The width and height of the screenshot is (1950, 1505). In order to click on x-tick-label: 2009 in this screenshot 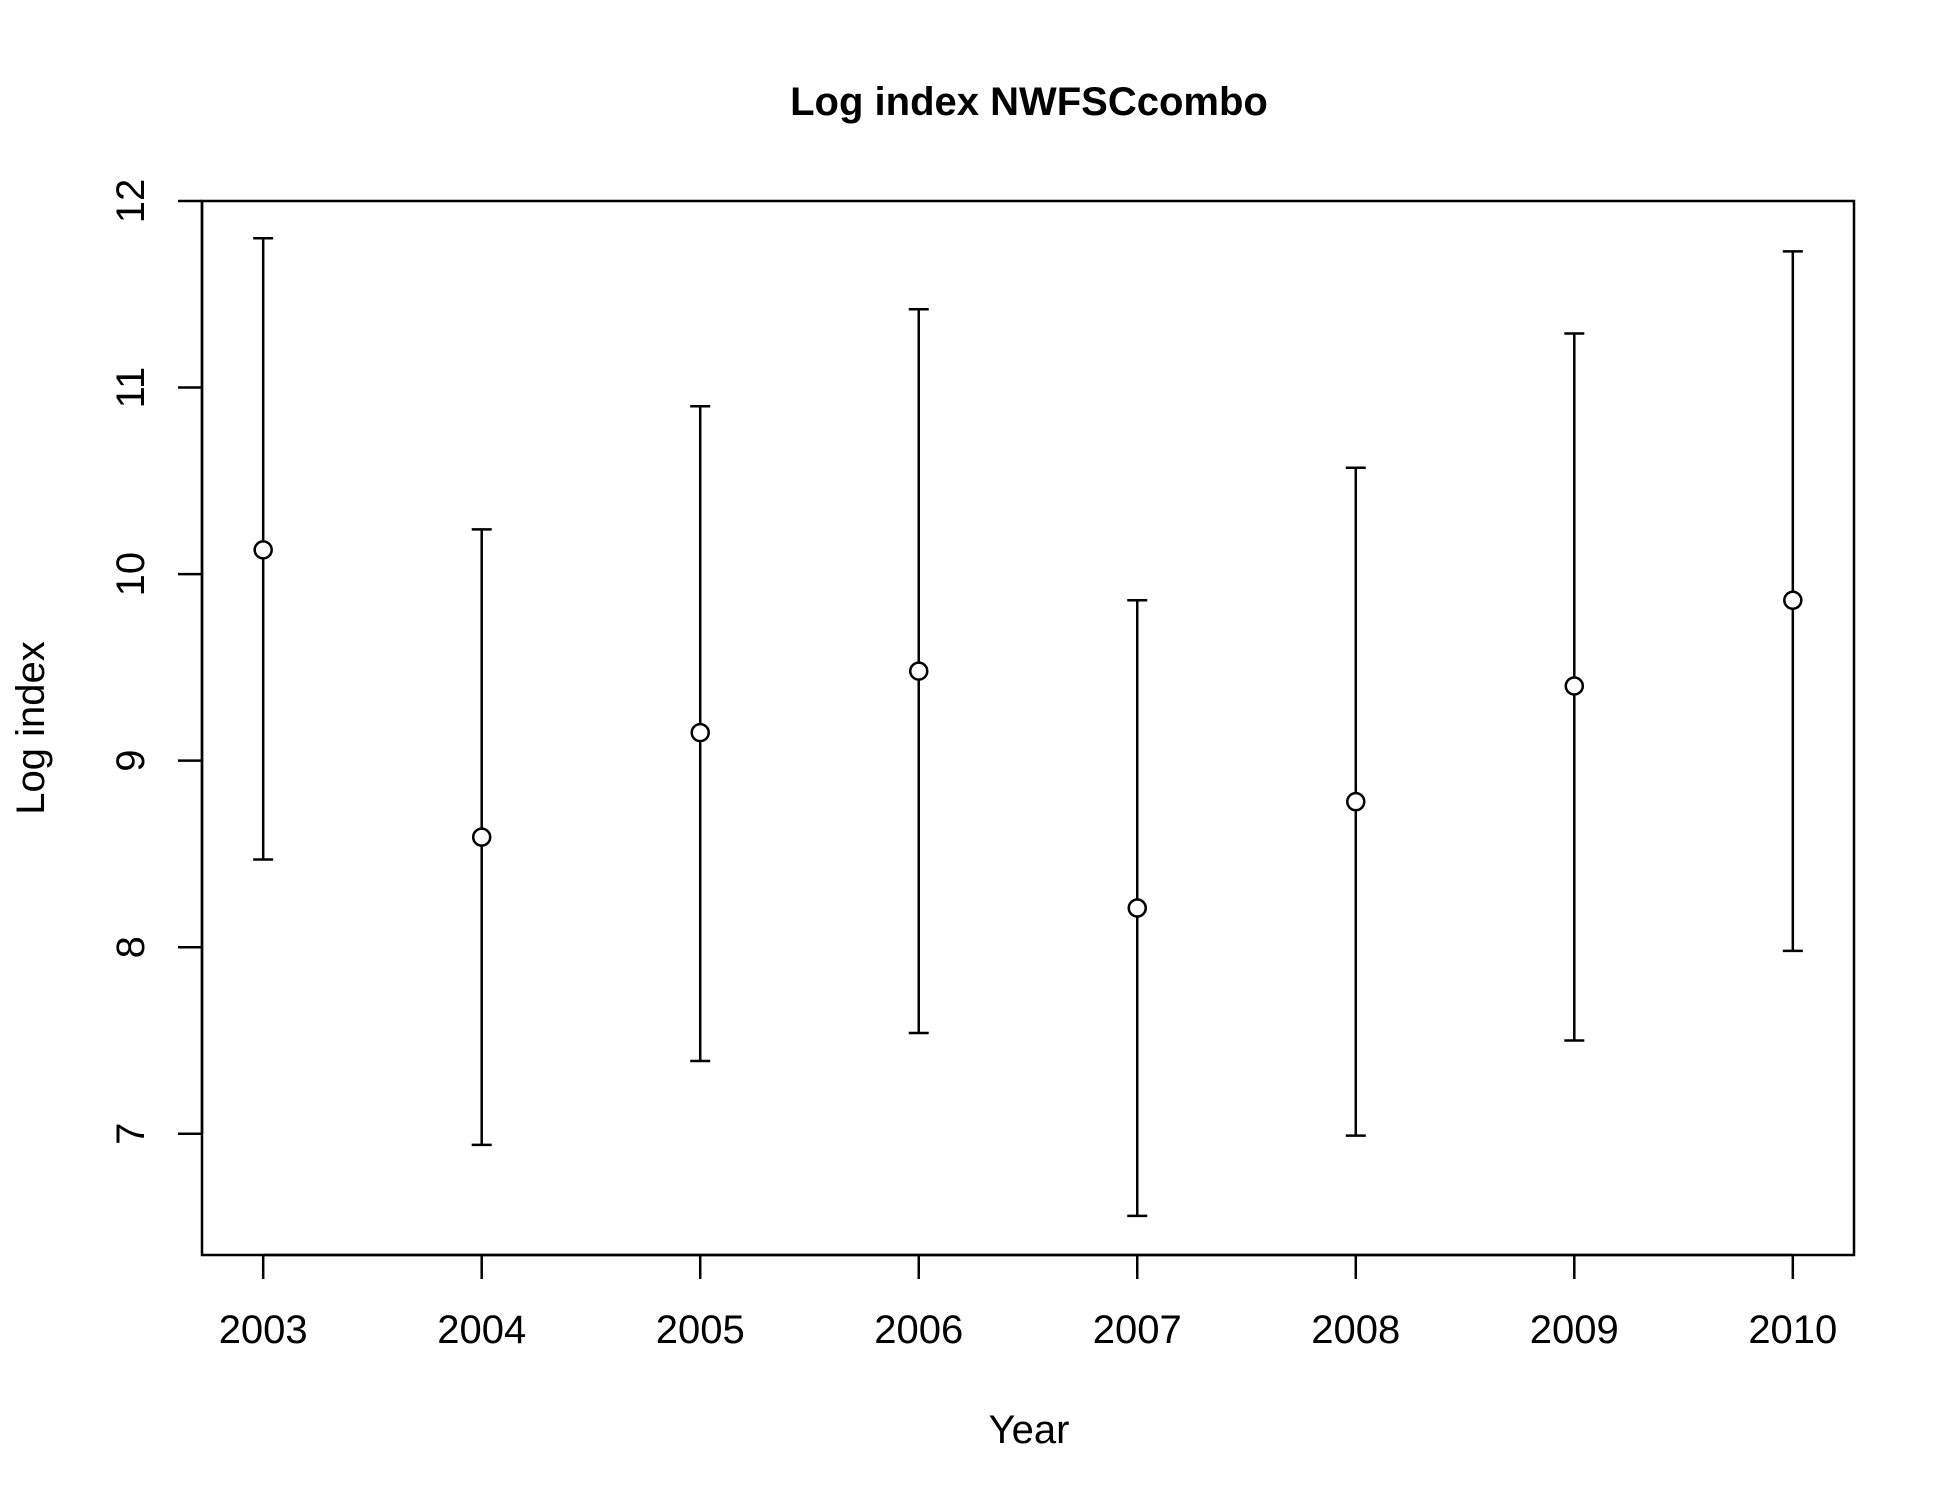, I will do `click(1574, 1330)`.